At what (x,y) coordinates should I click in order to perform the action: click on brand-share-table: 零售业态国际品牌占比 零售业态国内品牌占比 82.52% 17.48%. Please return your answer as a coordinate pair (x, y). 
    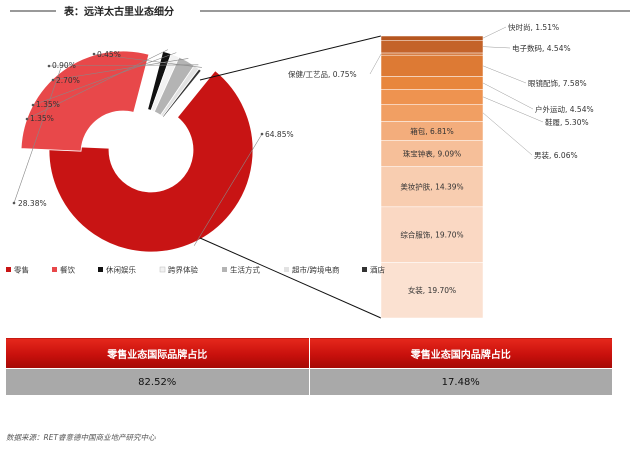
    Looking at the image, I should click on (309, 366).